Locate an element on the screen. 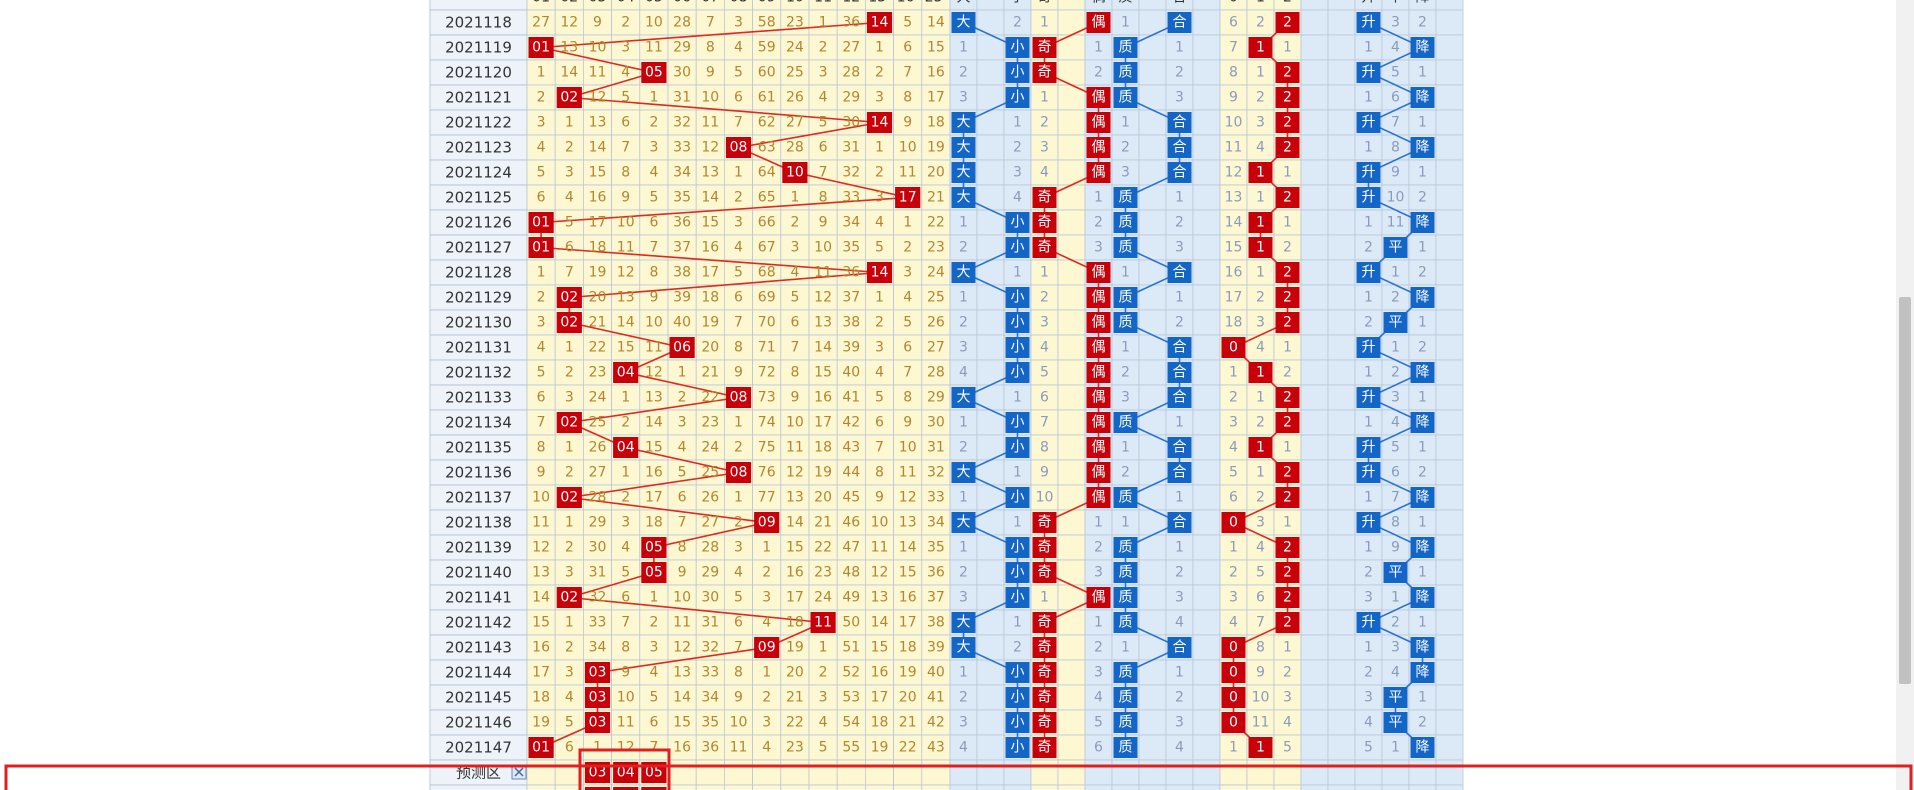 This screenshot has width=1914, height=790. cell-text: 44 is located at coordinates (851, 473).